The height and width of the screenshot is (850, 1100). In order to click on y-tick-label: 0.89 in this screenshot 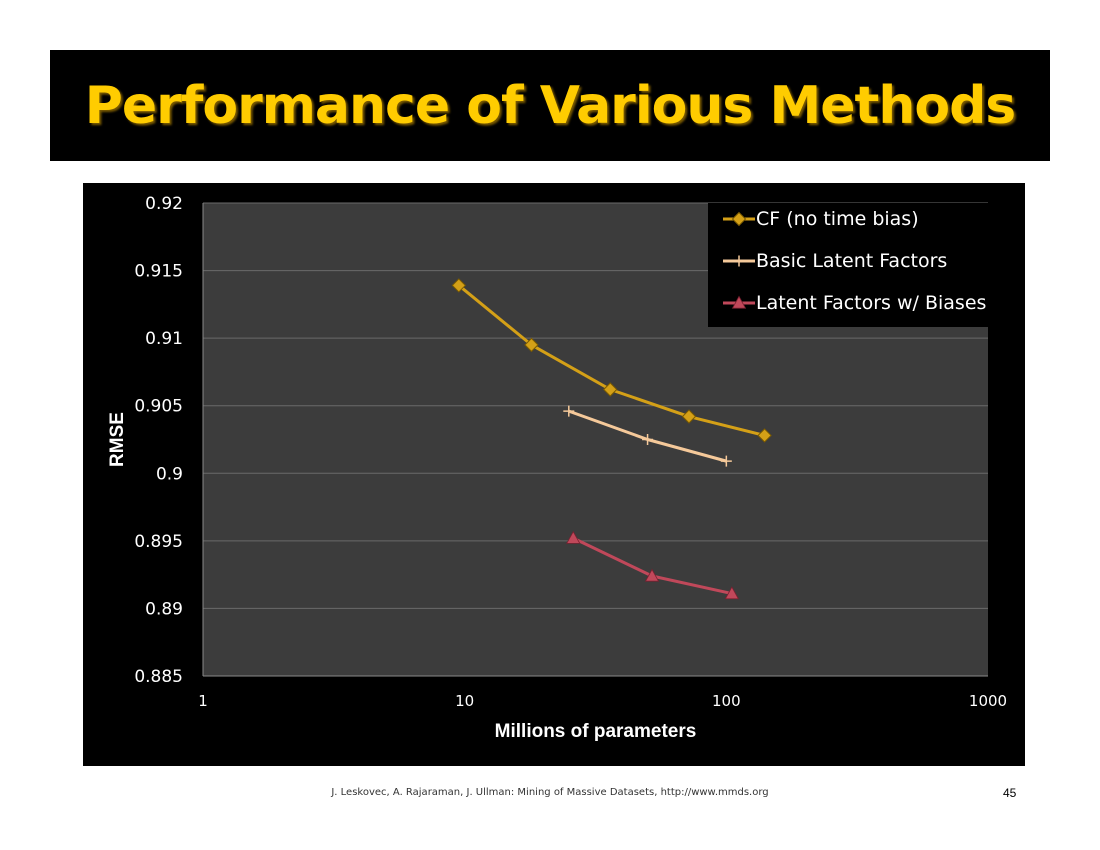, I will do `click(164, 609)`.